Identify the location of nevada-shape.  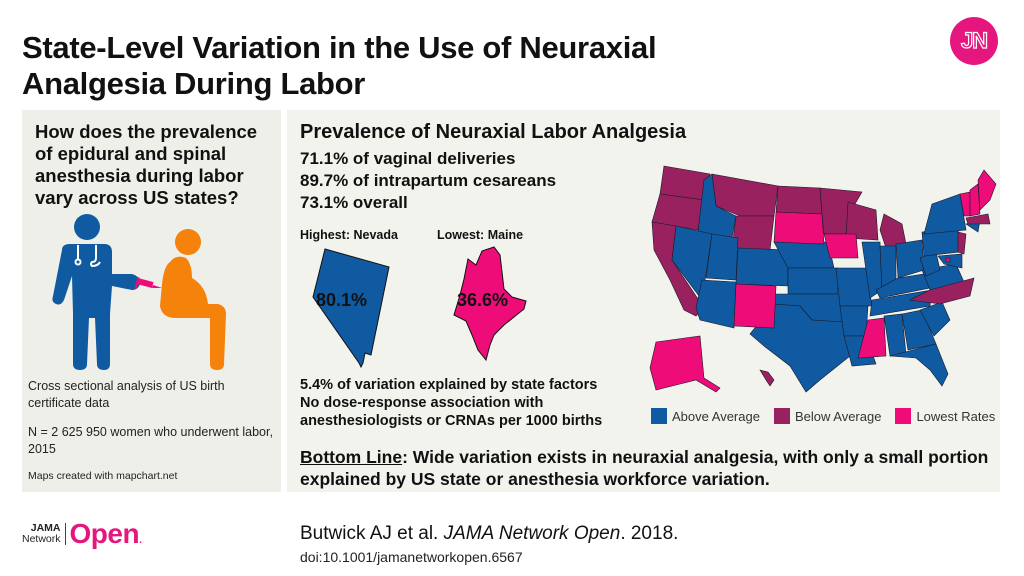
(351, 308).